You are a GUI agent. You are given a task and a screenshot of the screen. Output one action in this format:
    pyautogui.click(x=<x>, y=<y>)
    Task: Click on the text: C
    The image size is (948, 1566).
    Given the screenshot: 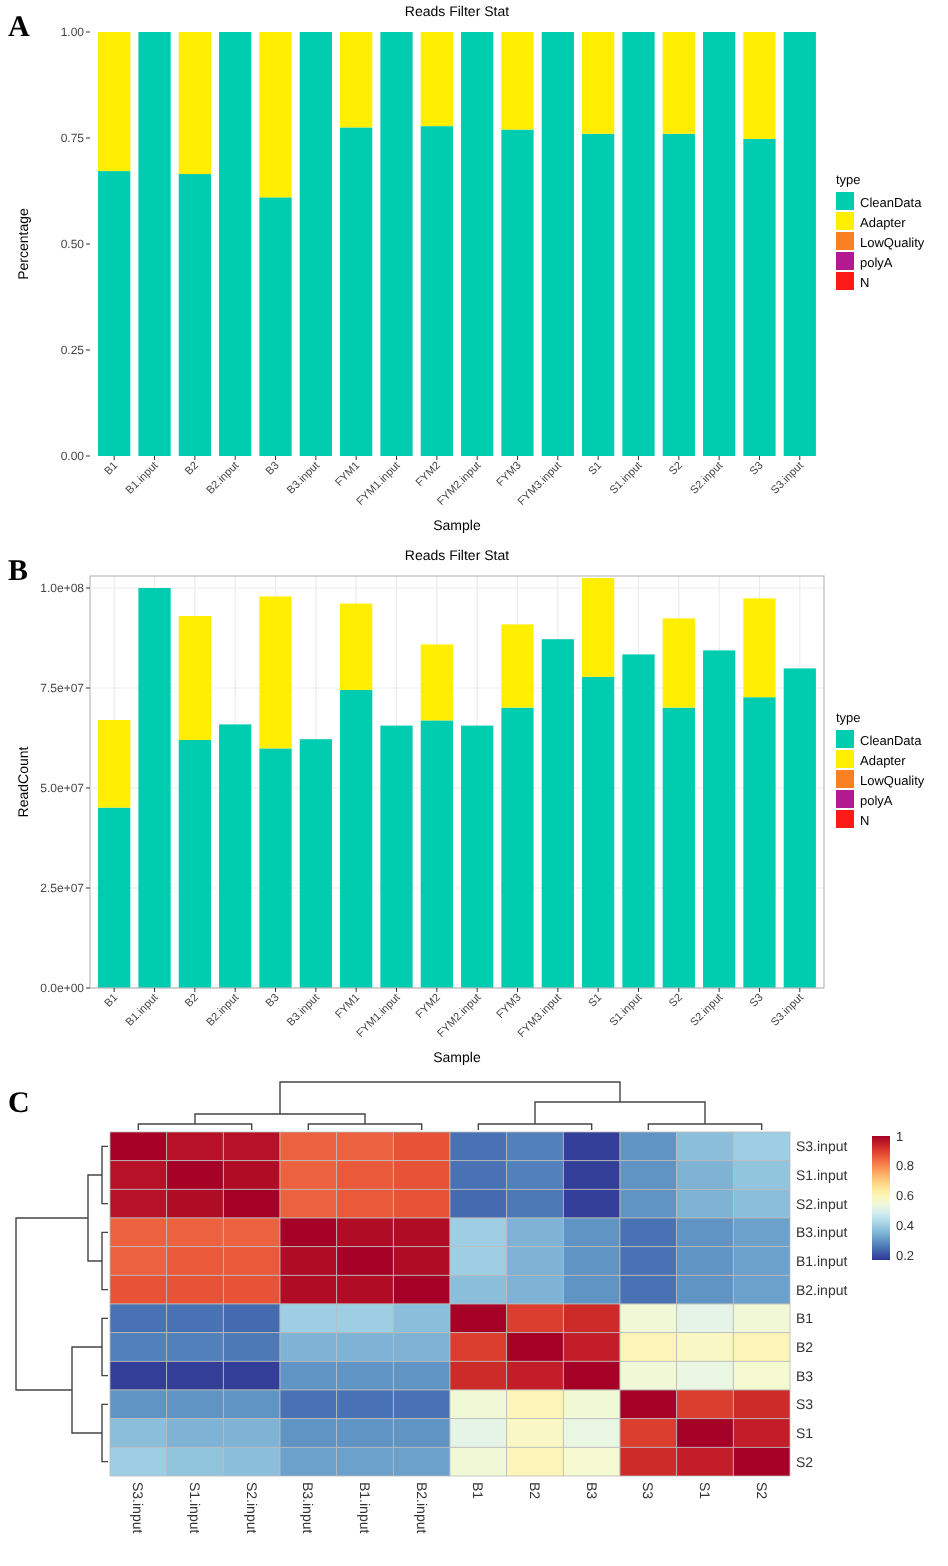 What is the action you would take?
    pyautogui.click(x=19, y=1104)
    